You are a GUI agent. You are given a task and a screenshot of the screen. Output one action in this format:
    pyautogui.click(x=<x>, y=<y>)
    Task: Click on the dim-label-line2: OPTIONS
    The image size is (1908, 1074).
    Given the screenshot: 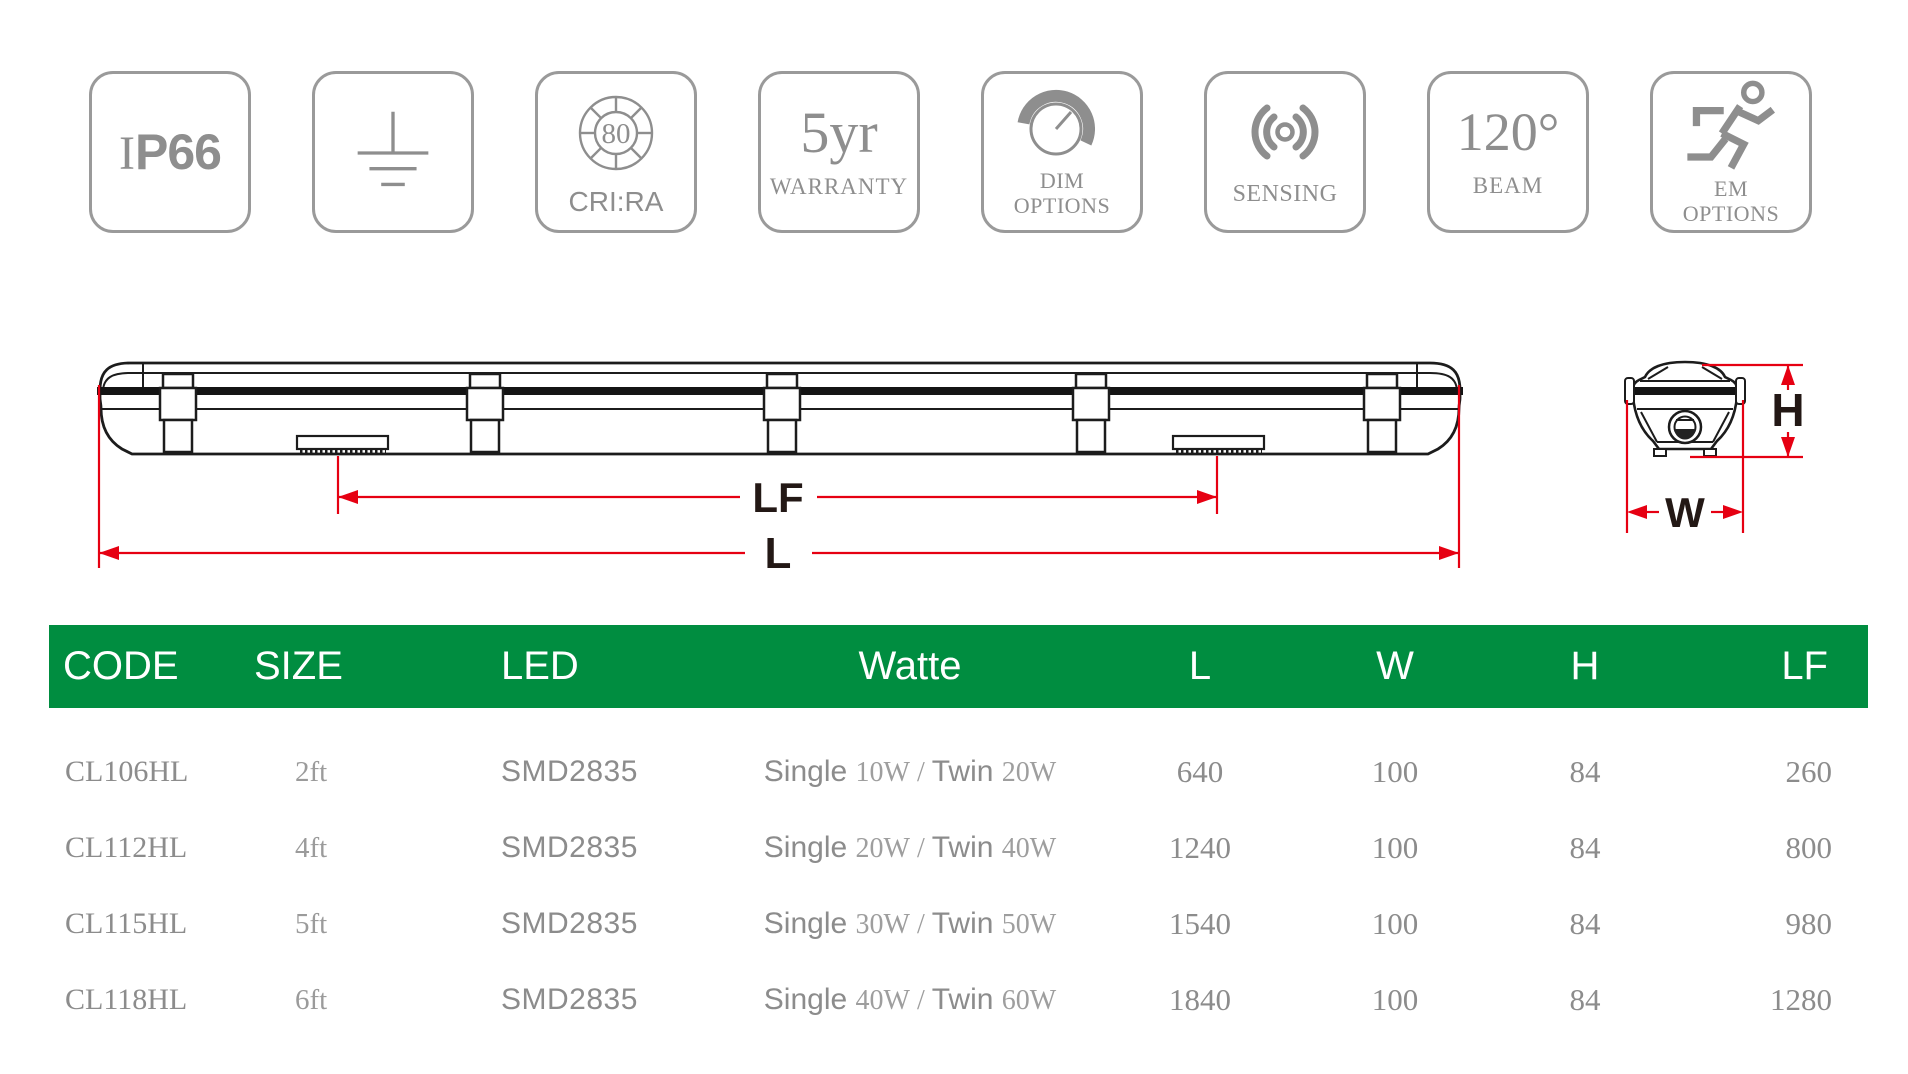 What is the action you would take?
    pyautogui.click(x=1062, y=205)
    